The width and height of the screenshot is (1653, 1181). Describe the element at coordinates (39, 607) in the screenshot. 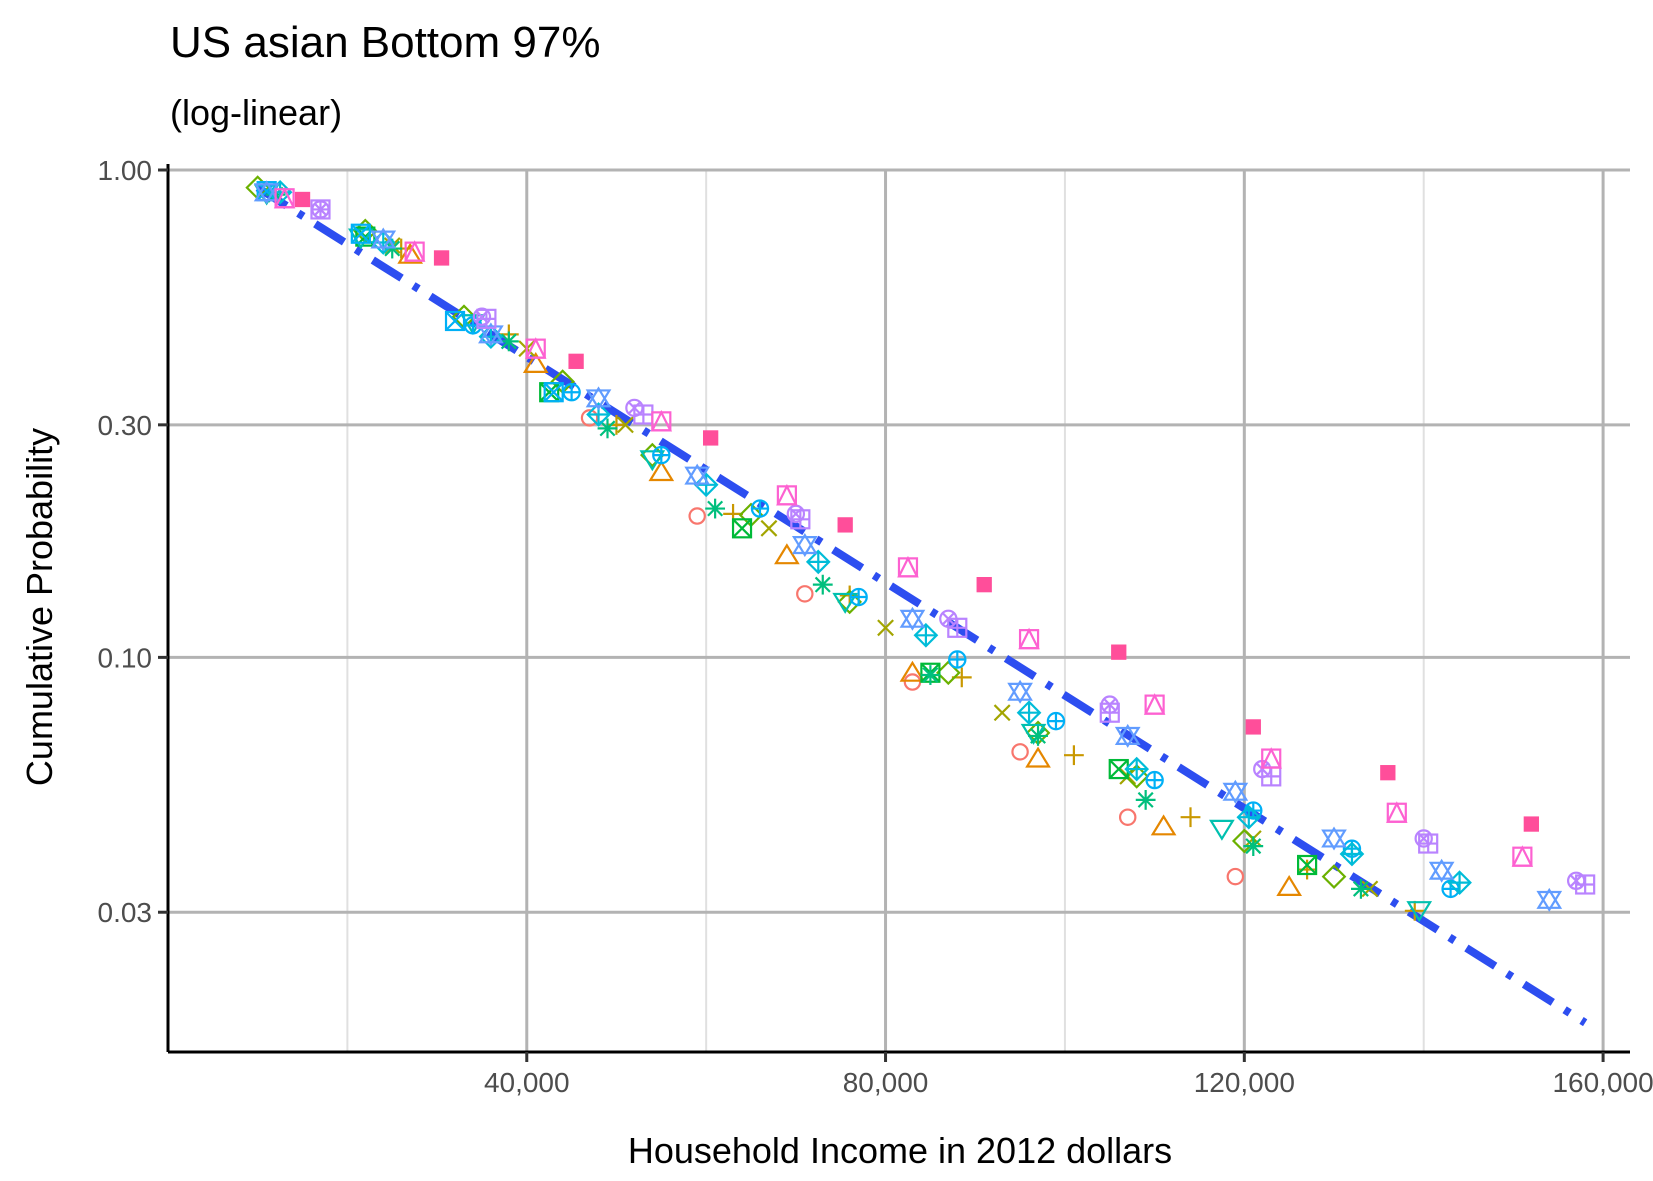

I see `y-axis-title: Cumulative Probability` at that location.